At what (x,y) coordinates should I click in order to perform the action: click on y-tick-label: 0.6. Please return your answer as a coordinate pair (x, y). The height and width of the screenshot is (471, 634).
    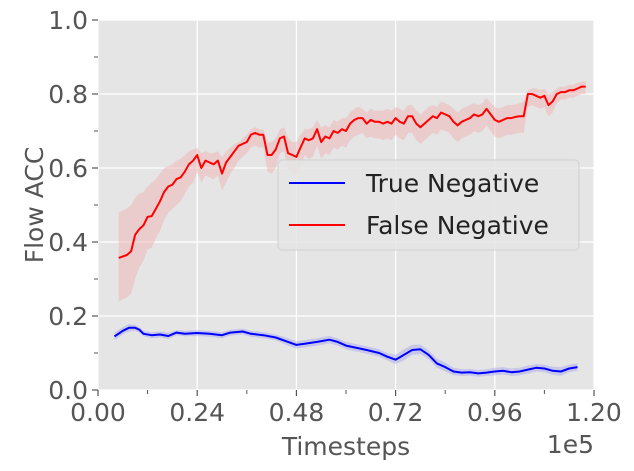
    Looking at the image, I should click on (68, 168).